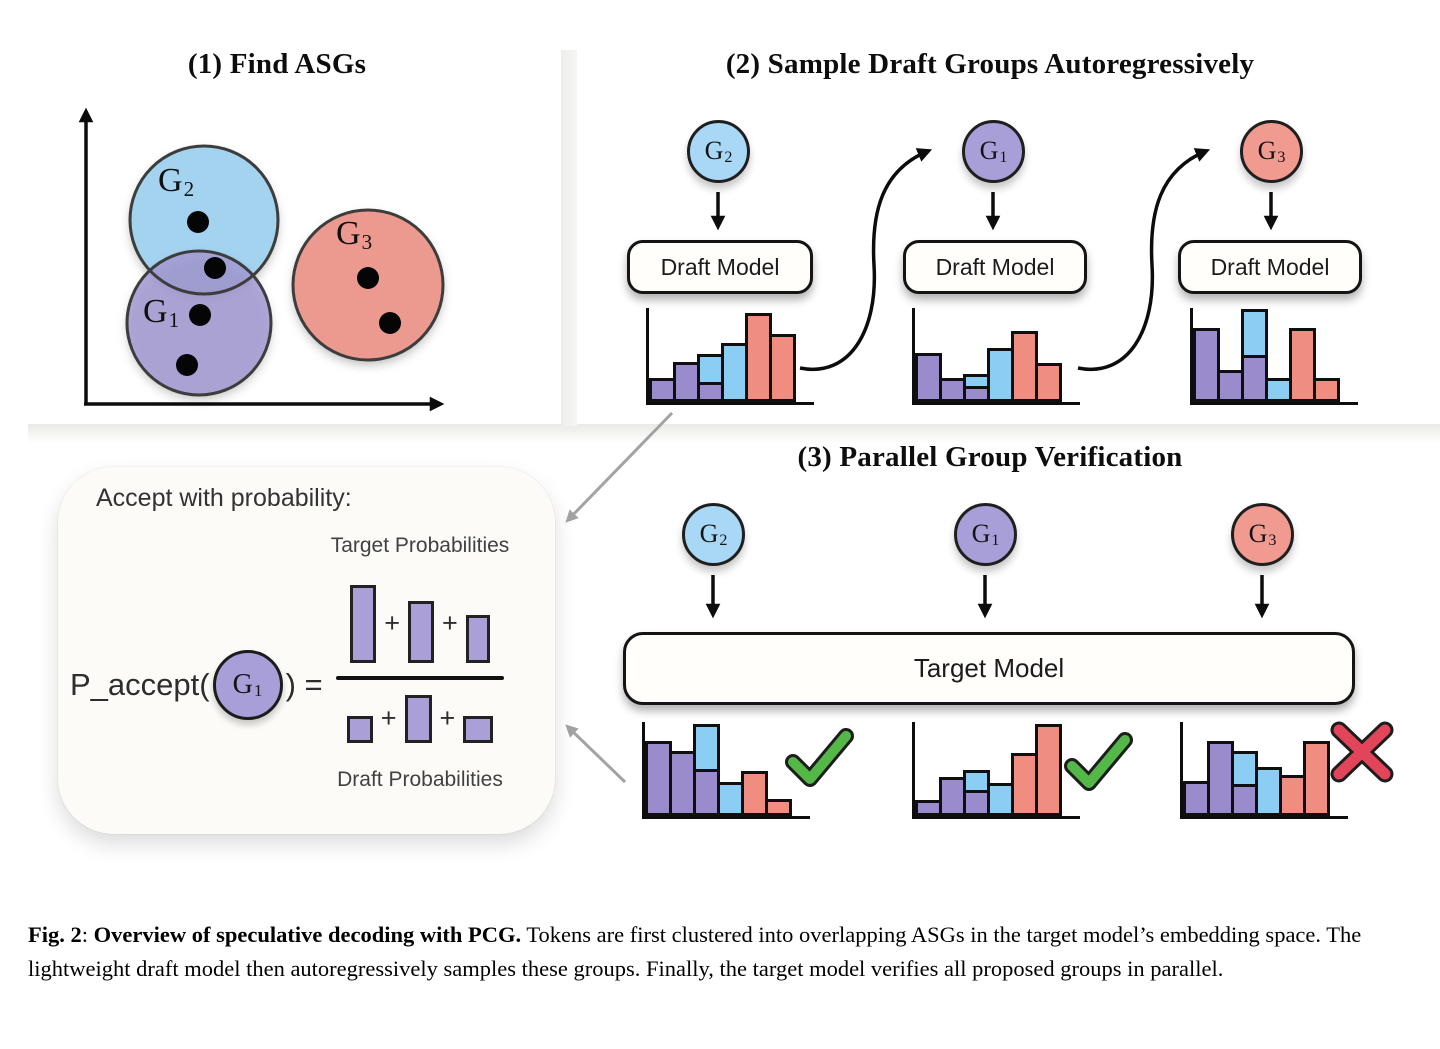 This screenshot has height=1049, width=1440. I want to click on target-model-box: Target Model, so click(989, 668).